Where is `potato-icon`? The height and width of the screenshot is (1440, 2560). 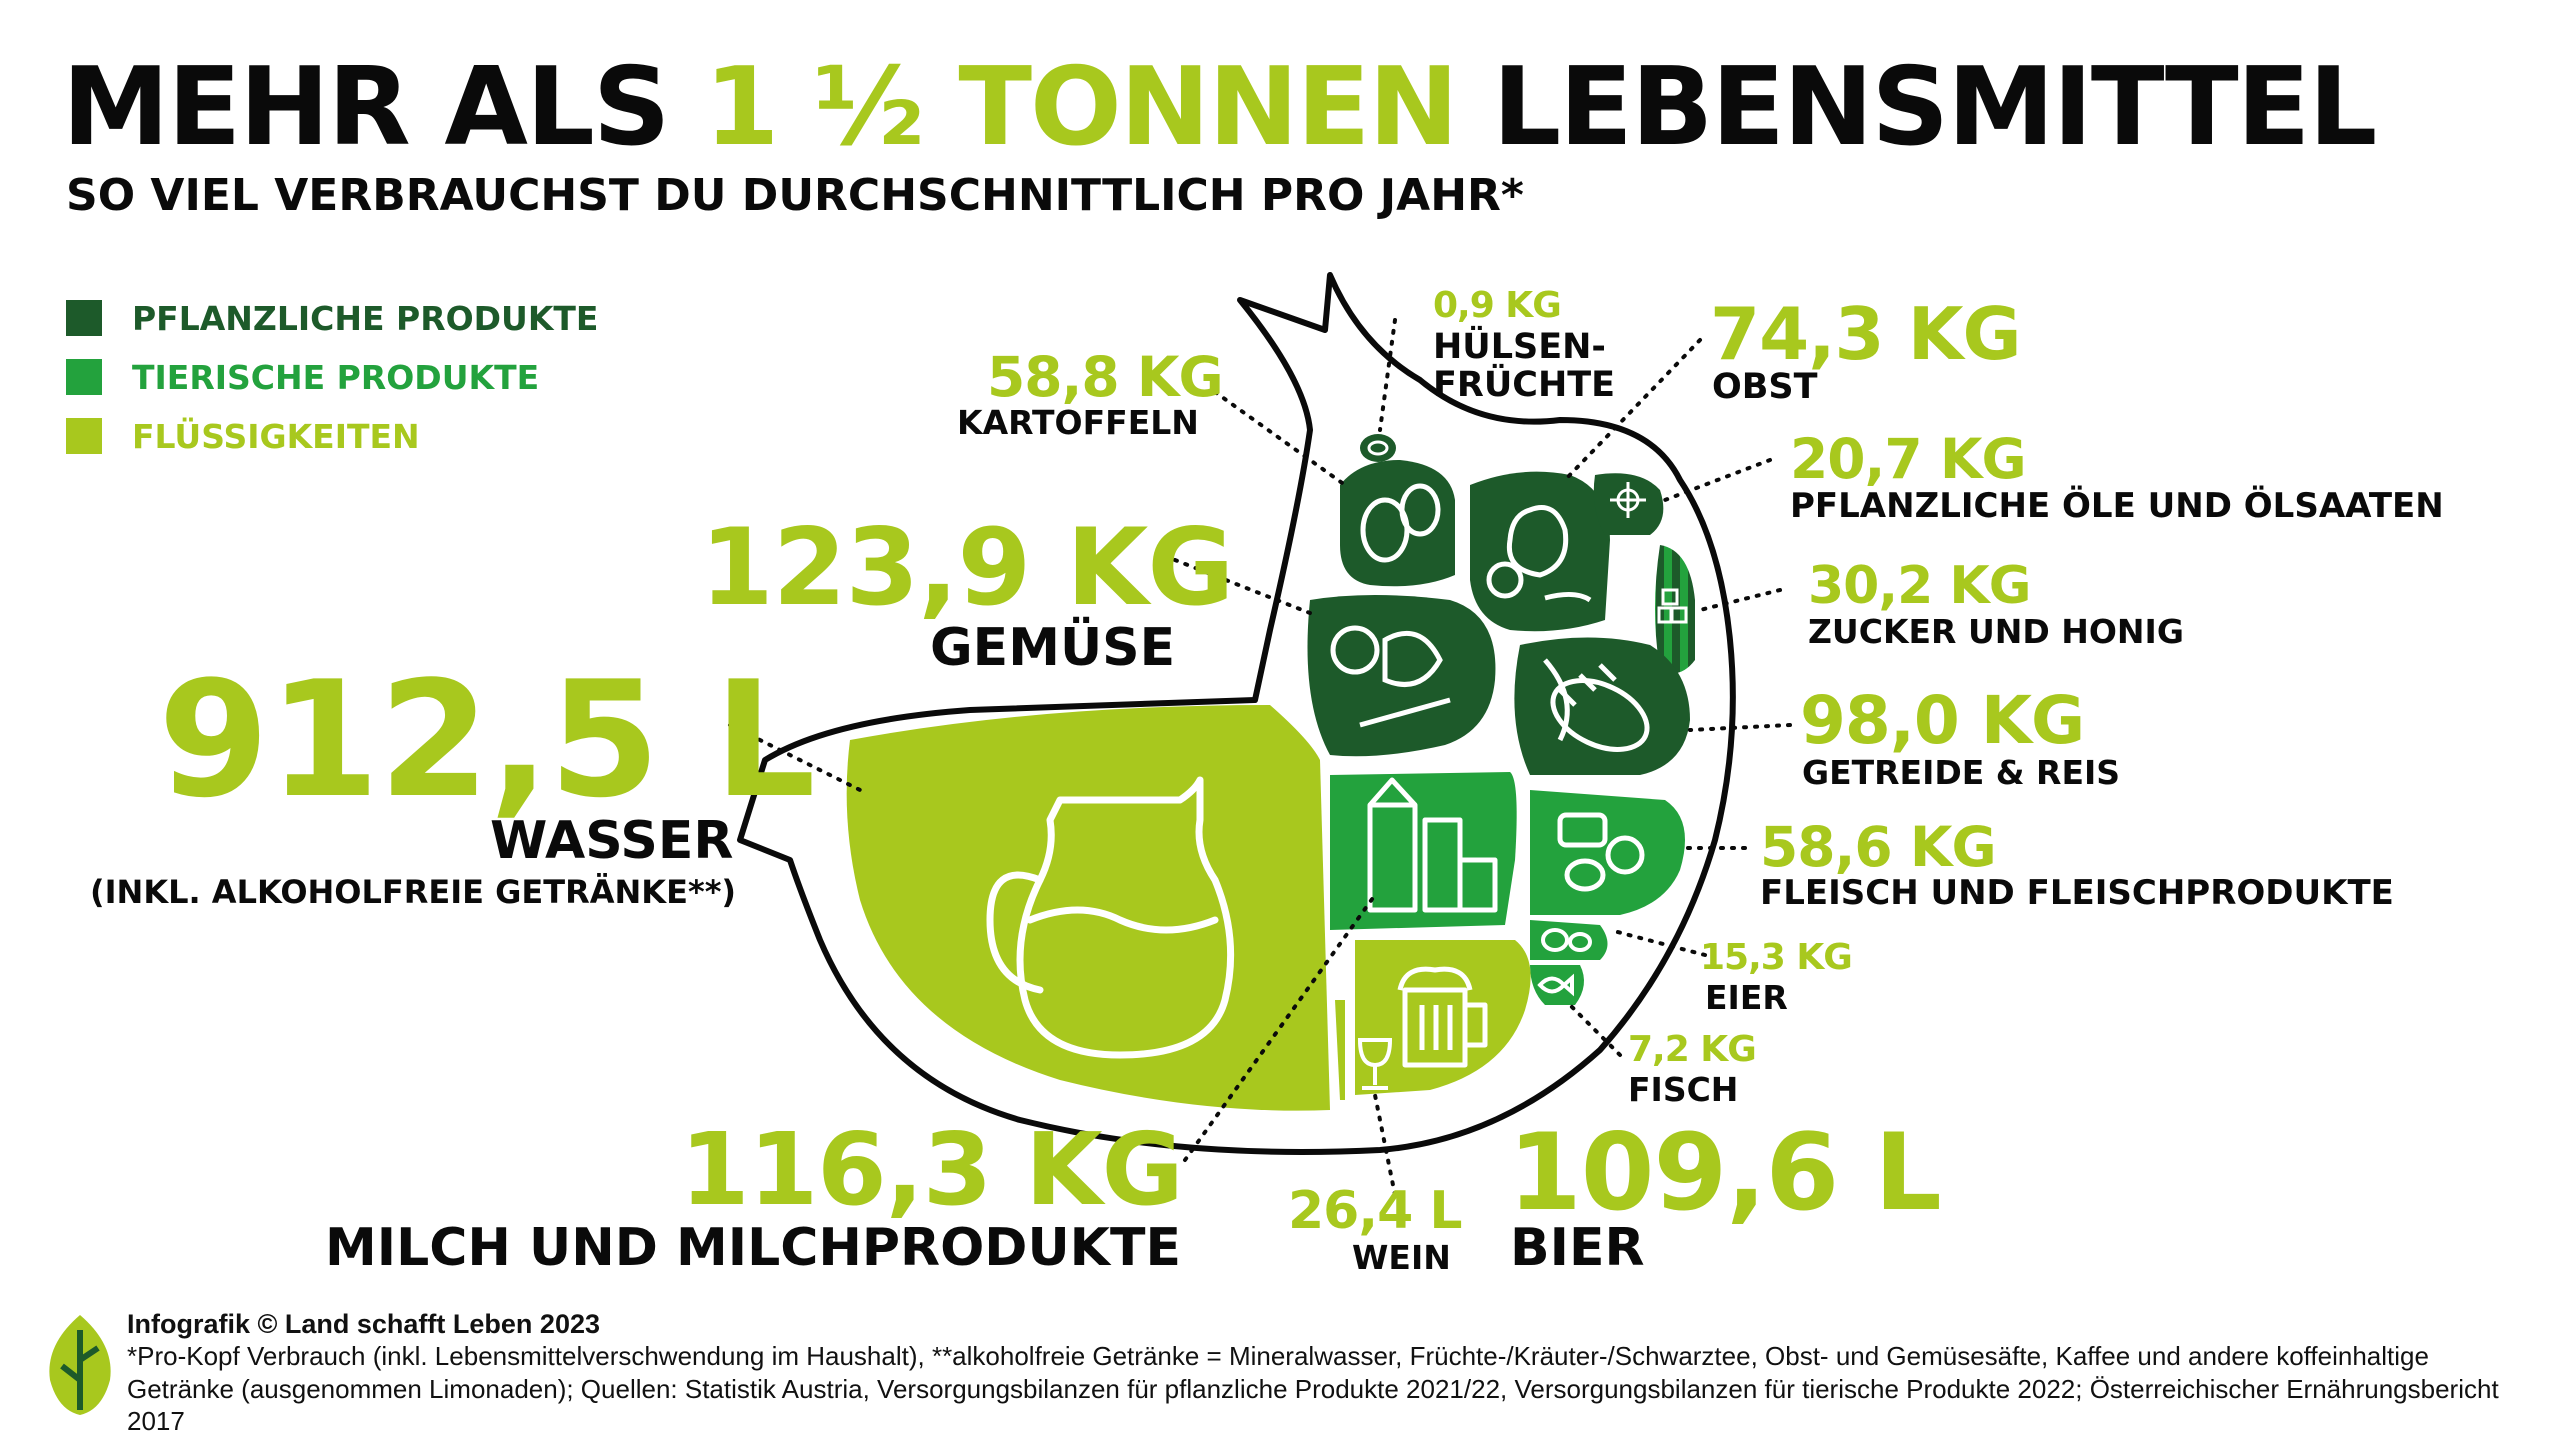
potato-icon is located at coordinates (1400, 523).